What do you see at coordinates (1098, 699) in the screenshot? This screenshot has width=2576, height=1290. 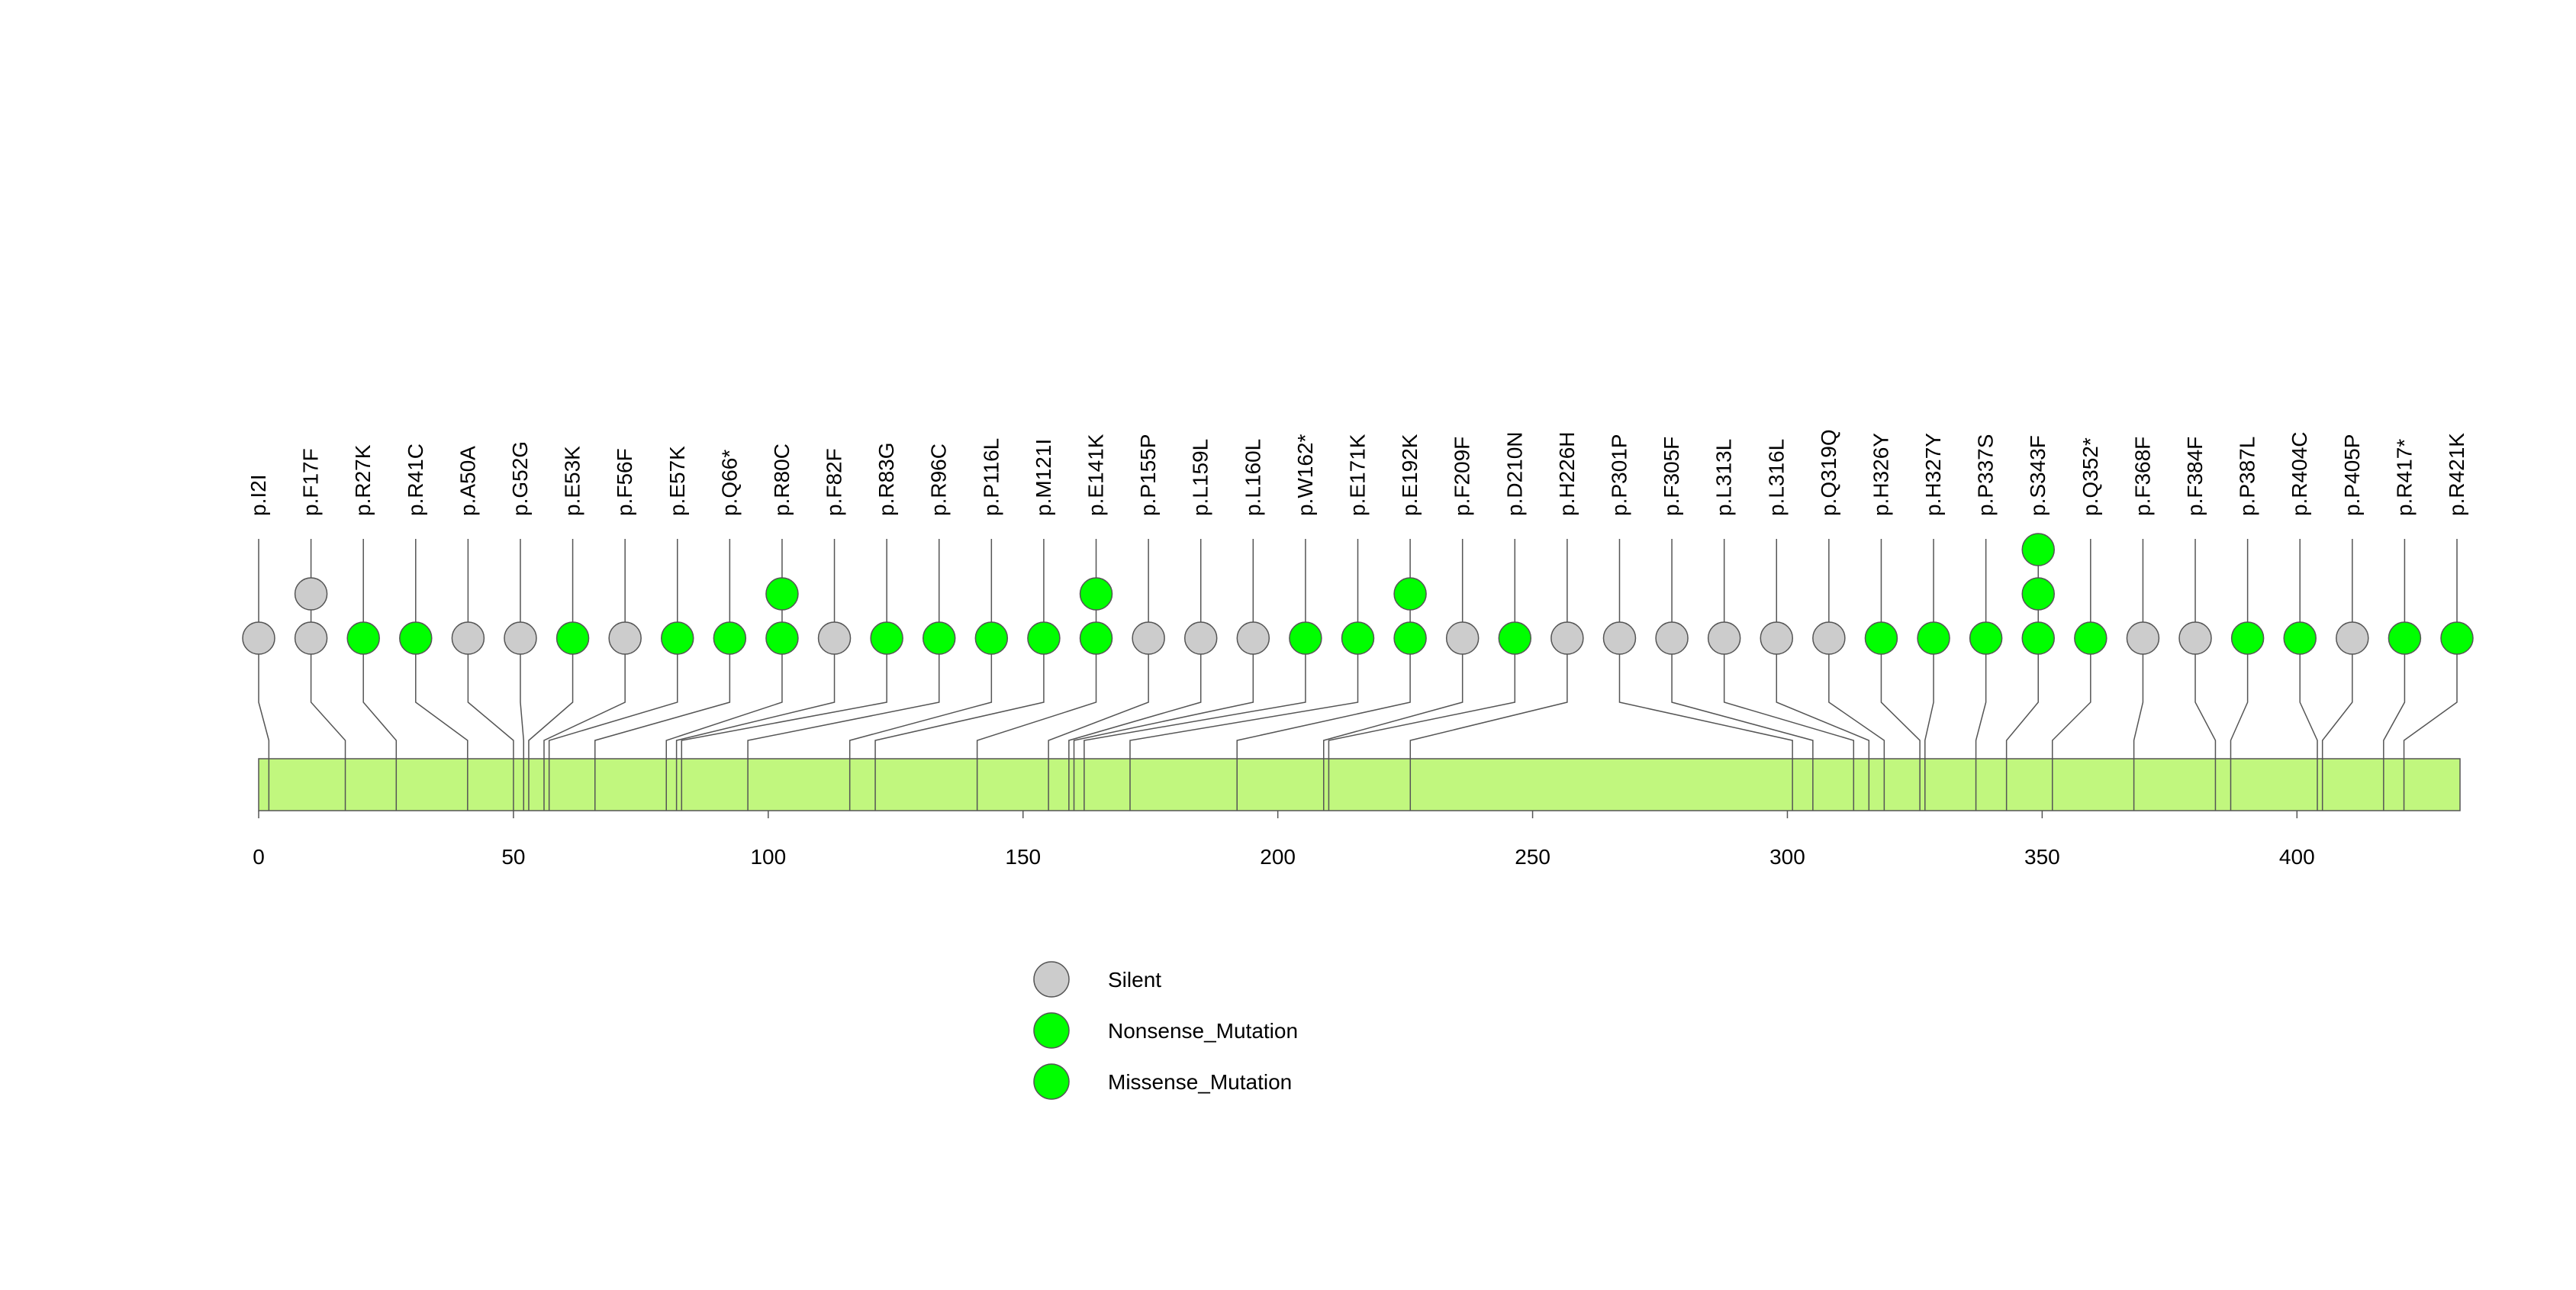 I see `connector-p-p155p` at bounding box center [1098, 699].